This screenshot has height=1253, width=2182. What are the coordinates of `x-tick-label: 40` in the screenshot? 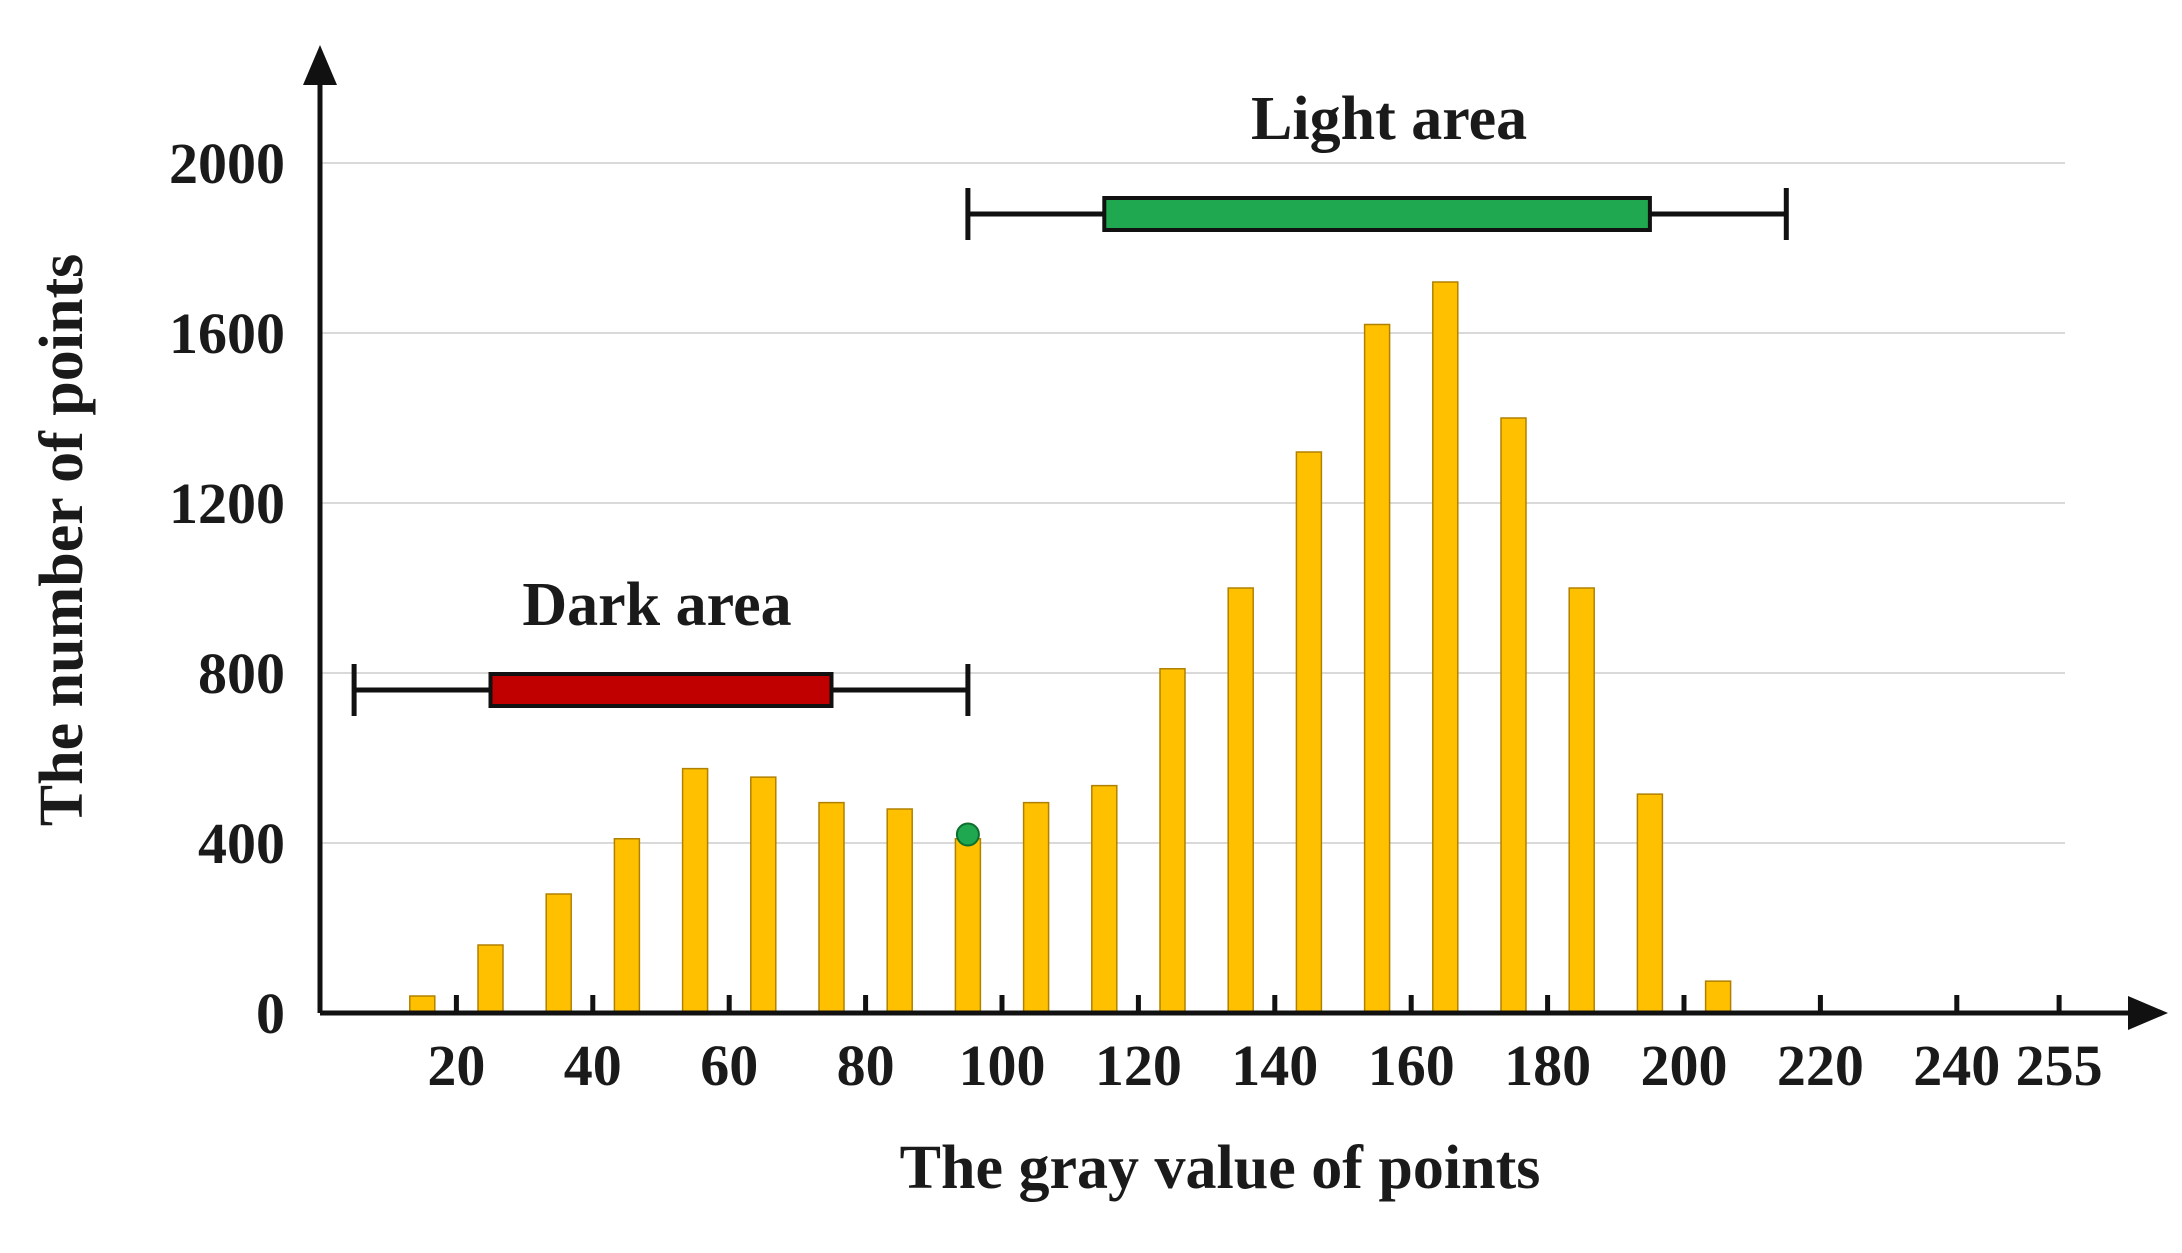 It's located at (593, 1065).